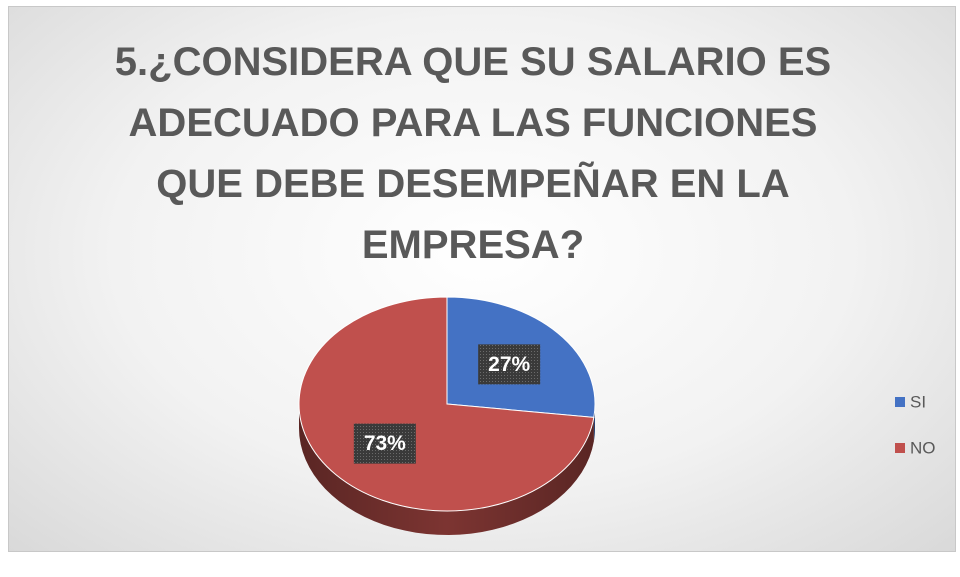 The height and width of the screenshot is (577, 960). I want to click on legend-label: SI, so click(918, 401).